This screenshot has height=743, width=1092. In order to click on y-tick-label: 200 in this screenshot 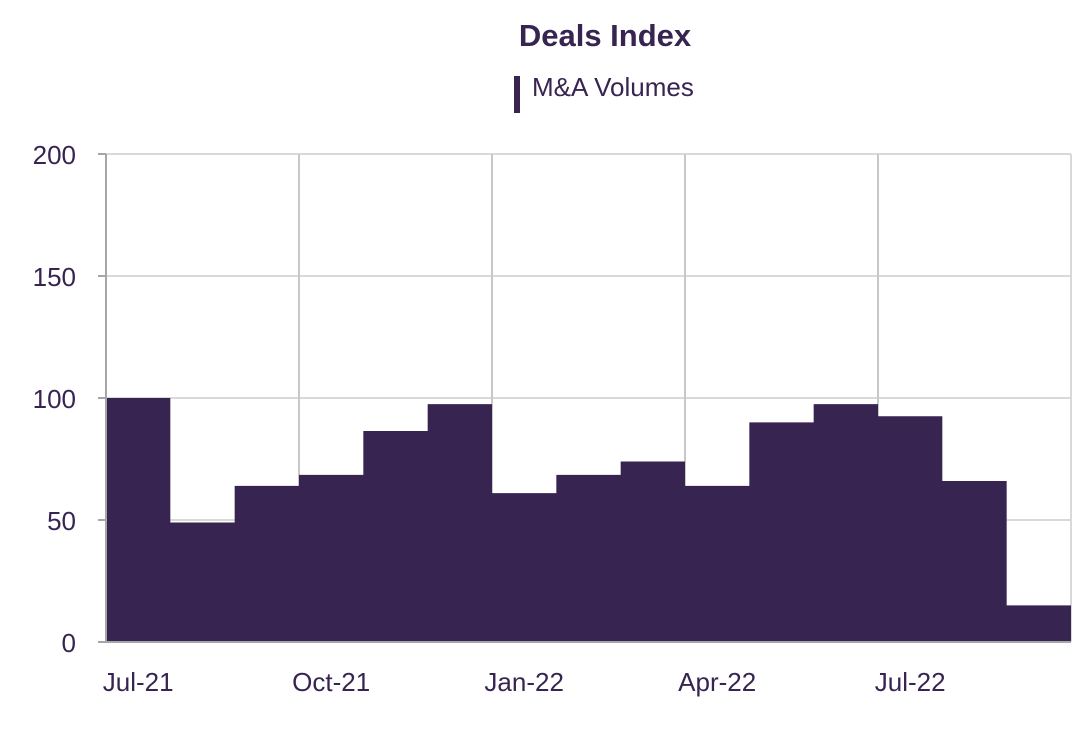, I will do `click(54, 155)`.